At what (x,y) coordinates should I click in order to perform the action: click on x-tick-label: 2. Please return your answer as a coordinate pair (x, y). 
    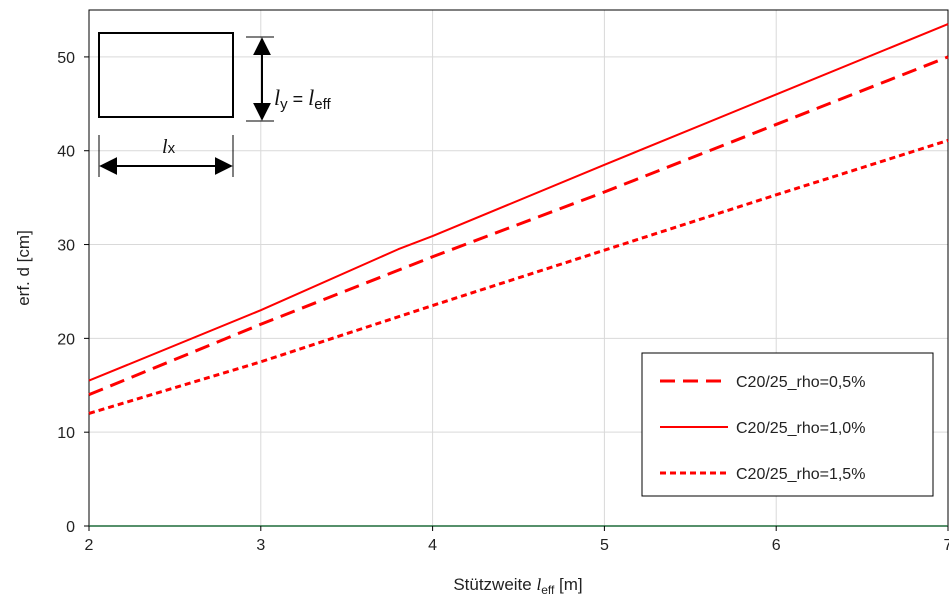
    Looking at the image, I should click on (89, 545).